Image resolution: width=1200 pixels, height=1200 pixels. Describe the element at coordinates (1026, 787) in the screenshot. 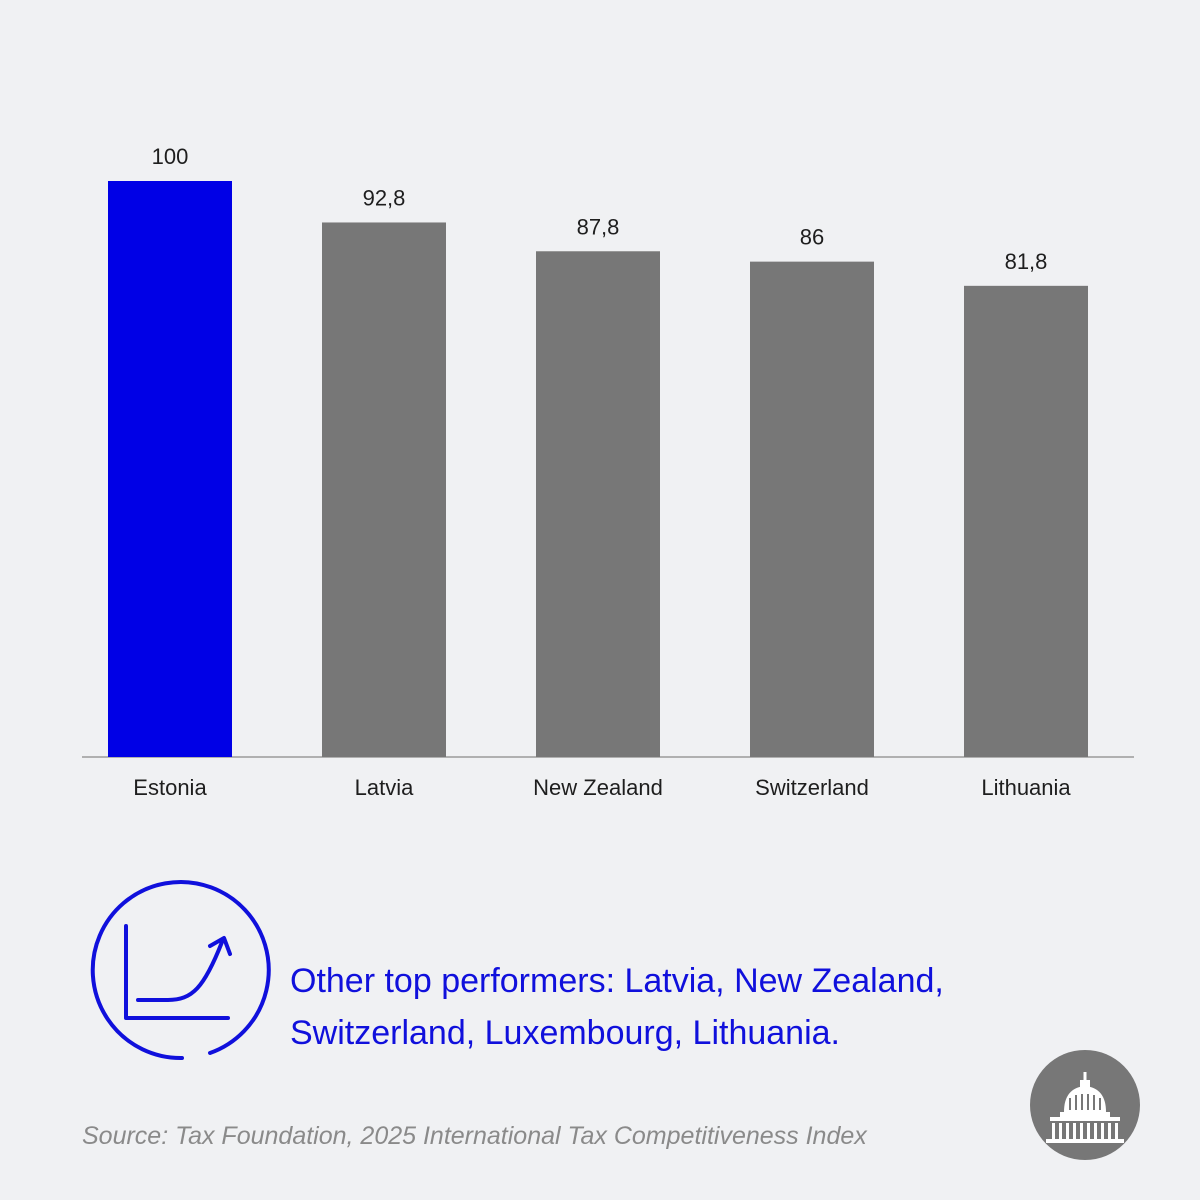

I see `category-label-lithuania: Lithuania` at that location.